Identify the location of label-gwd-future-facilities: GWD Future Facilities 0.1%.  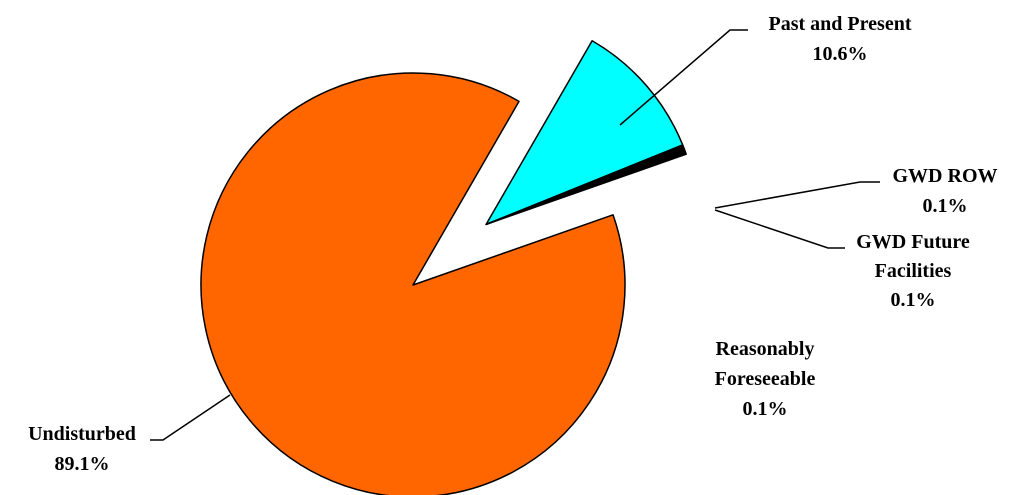
(913, 271).